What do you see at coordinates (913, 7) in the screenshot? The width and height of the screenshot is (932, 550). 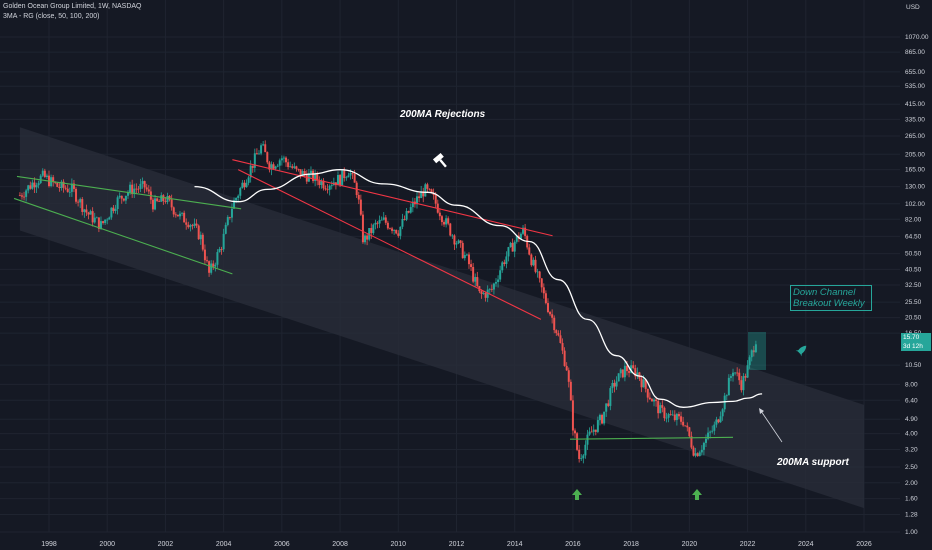 I see `currency-label: USD` at bounding box center [913, 7].